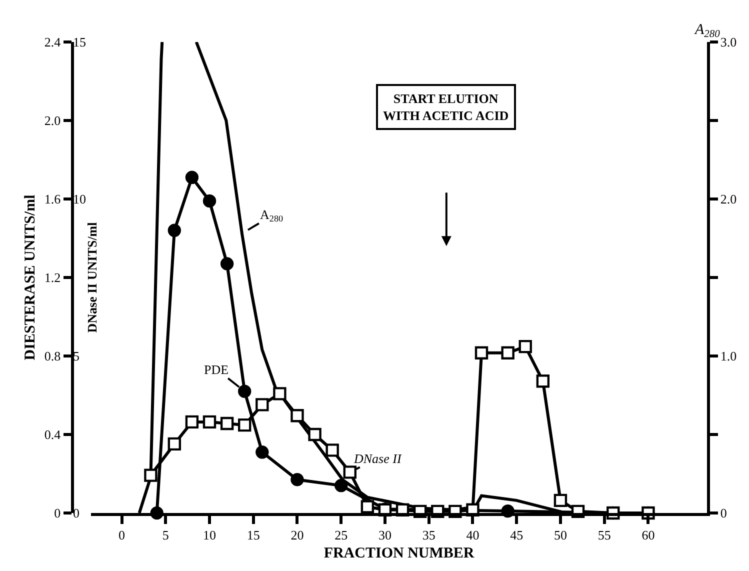  I want to click on y3-tick-label: 10, so click(79, 199).